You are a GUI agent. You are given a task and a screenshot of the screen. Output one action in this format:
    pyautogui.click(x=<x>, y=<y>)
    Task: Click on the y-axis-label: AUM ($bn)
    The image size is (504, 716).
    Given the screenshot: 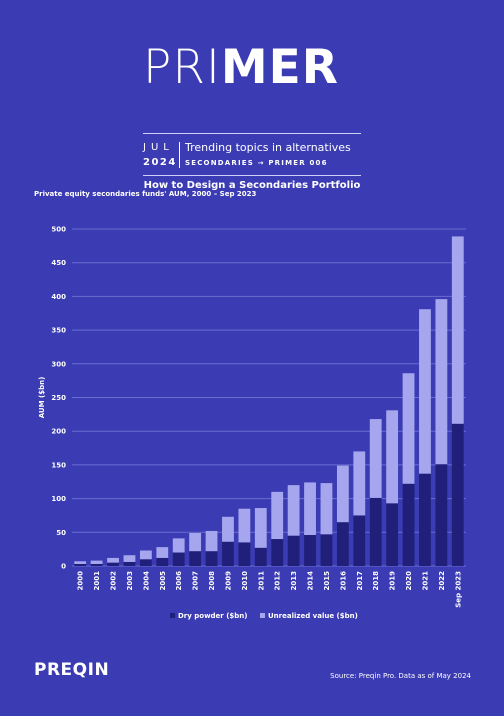 What is the action you would take?
    pyautogui.click(x=42, y=398)
    